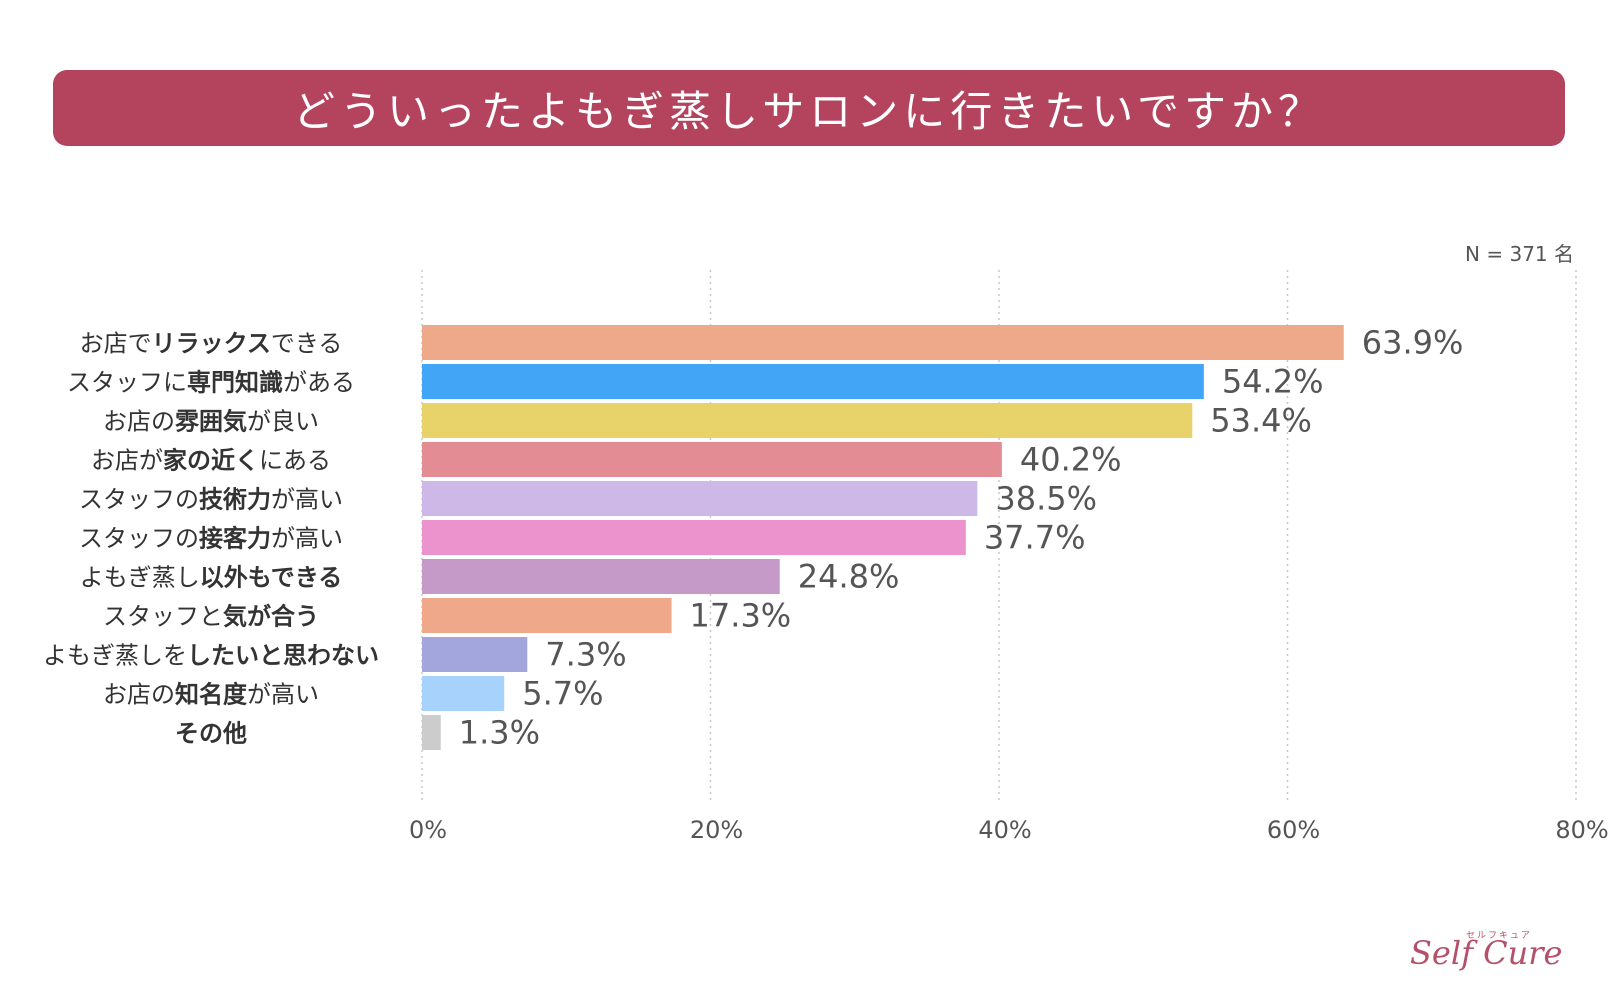  I want to click on bar-value-label: 38.5%, so click(1046, 499).